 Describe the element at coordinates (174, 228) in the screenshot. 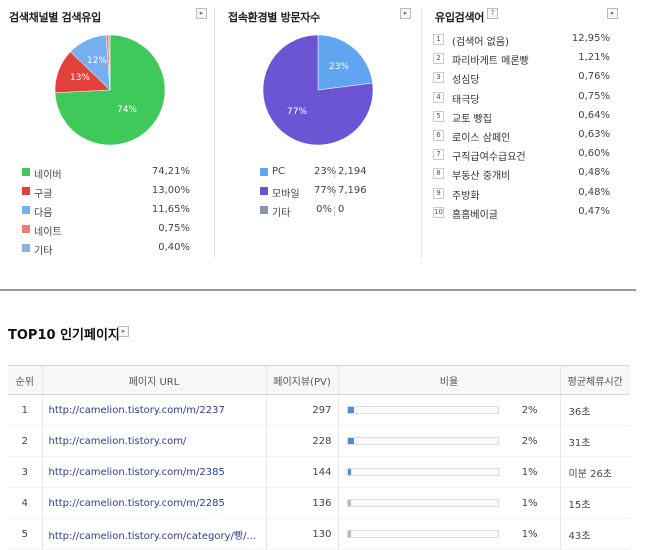

I see `legend-value: 0,75%` at that location.